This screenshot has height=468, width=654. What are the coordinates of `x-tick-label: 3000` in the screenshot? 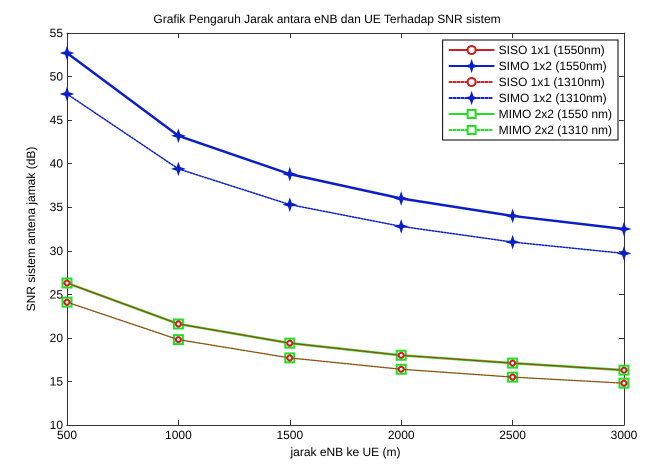 It's located at (624, 435).